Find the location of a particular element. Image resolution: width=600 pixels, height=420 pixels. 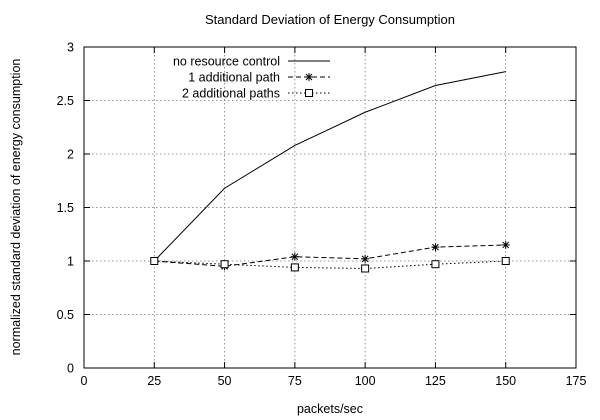

x-tick-labels: 0 25 50 75 100 125 150 175 is located at coordinates (334, 381).